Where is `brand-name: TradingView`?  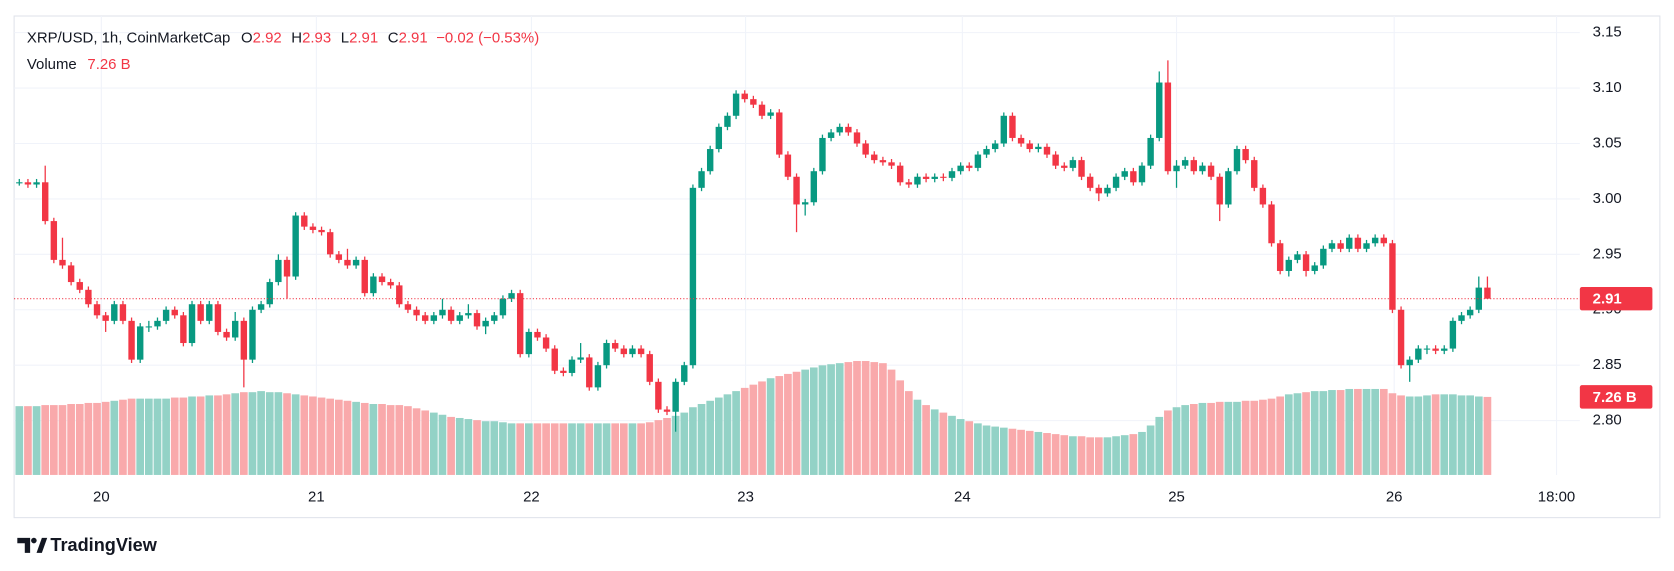
brand-name: TradingView is located at coordinates (103, 545).